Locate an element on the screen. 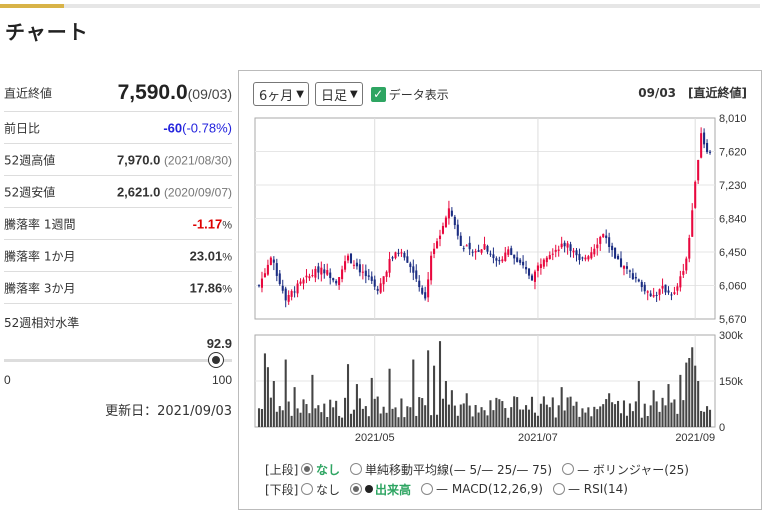 Image resolution: width=774 pixels, height=526 pixels. stat-return-1m: 騰落率 1か月 23.01% is located at coordinates (118, 256).